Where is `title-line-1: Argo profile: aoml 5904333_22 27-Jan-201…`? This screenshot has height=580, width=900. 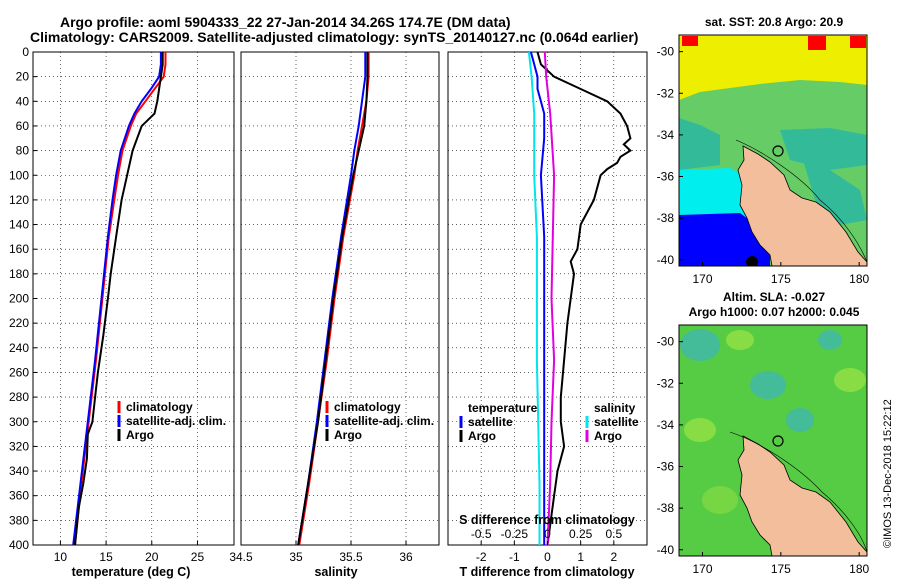
title-line-1: Argo profile: aoml 5904333_22 27-Jan-201… is located at coordinates (285, 22).